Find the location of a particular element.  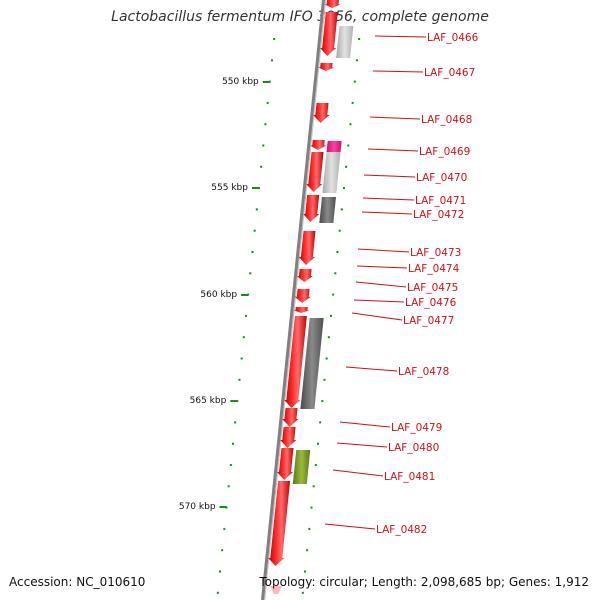

gene-label: LAF_0474 is located at coordinates (434, 269).